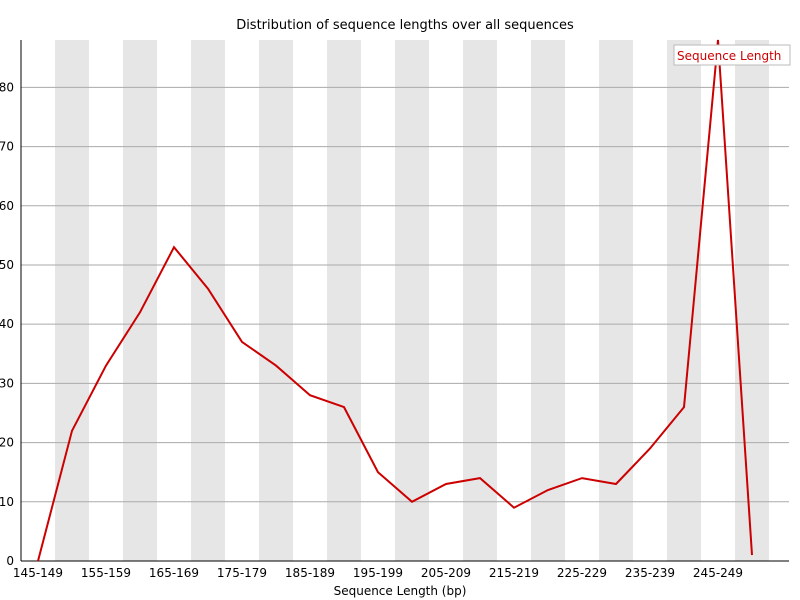 This screenshot has width=800, height=600. Describe the element at coordinates (174, 573) in the screenshot. I see `x-tick-label-165-169: 165-169` at that location.